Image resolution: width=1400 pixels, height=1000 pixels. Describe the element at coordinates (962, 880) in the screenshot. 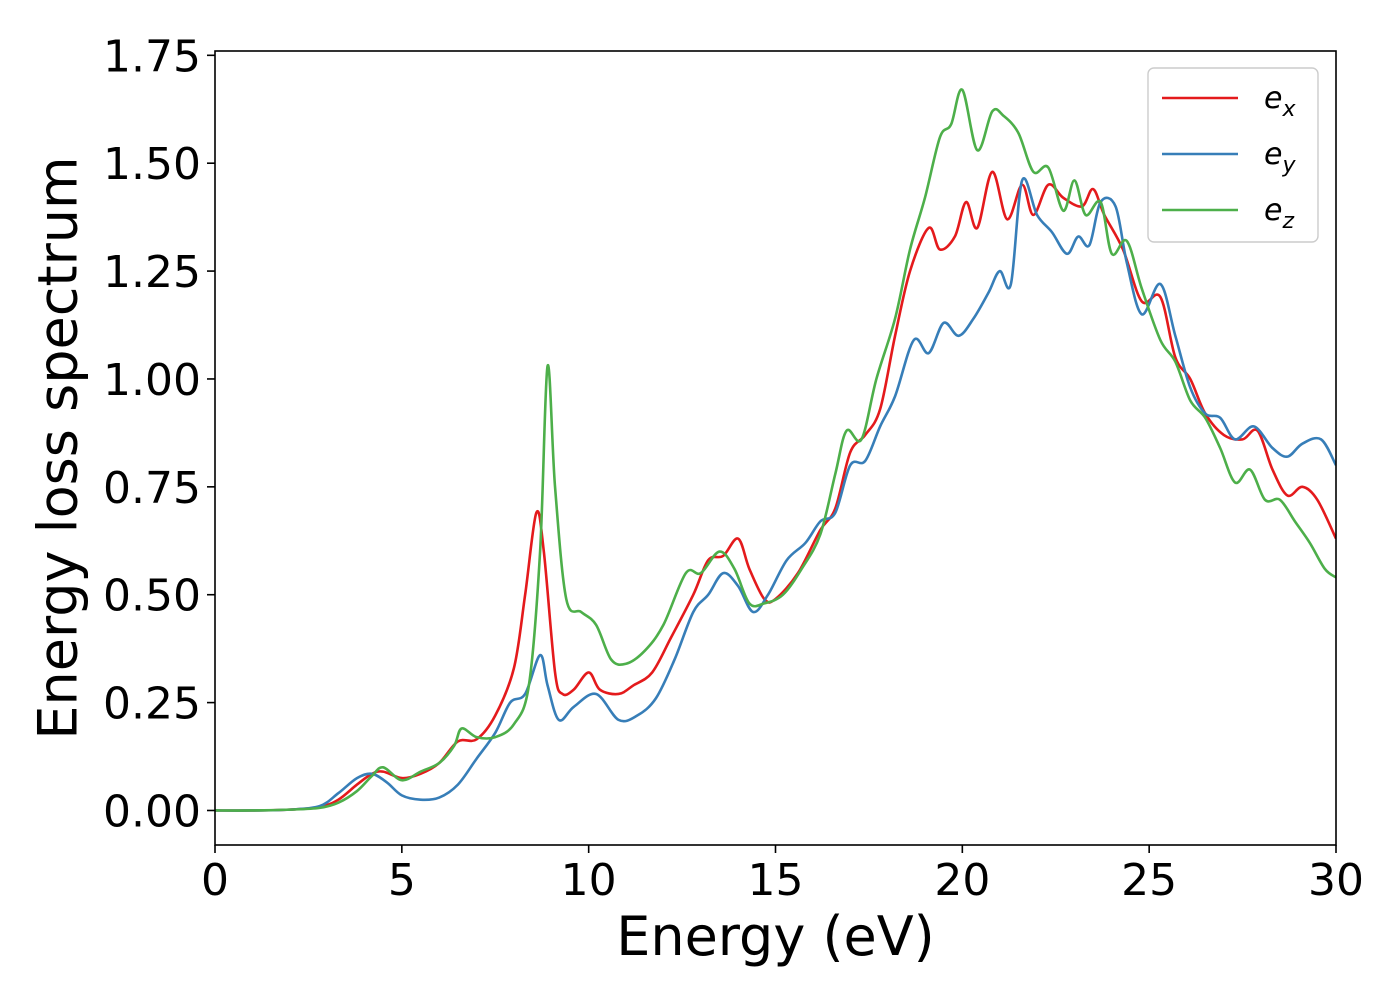

I see `x-tick-label: 20` at that location.